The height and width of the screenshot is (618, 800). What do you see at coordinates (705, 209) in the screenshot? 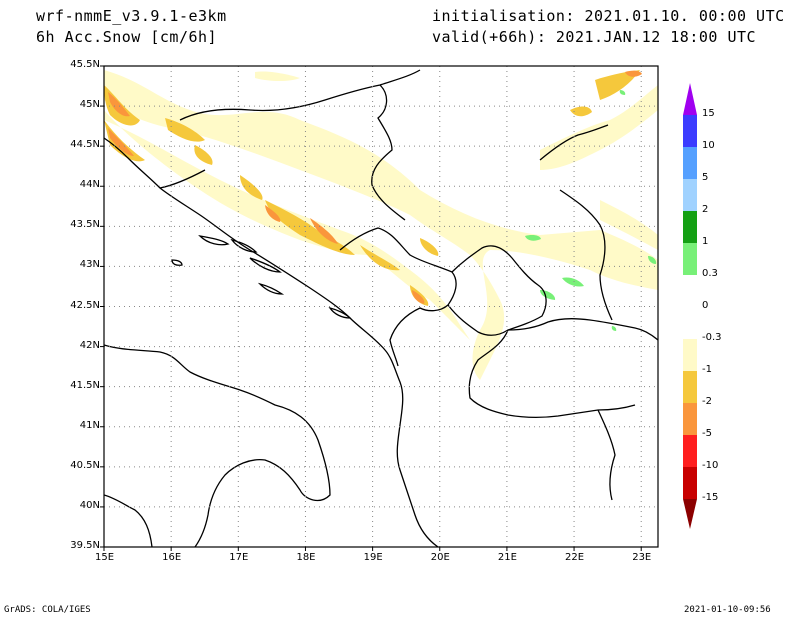
I see `colorbar-label: 2` at bounding box center [705, 209].